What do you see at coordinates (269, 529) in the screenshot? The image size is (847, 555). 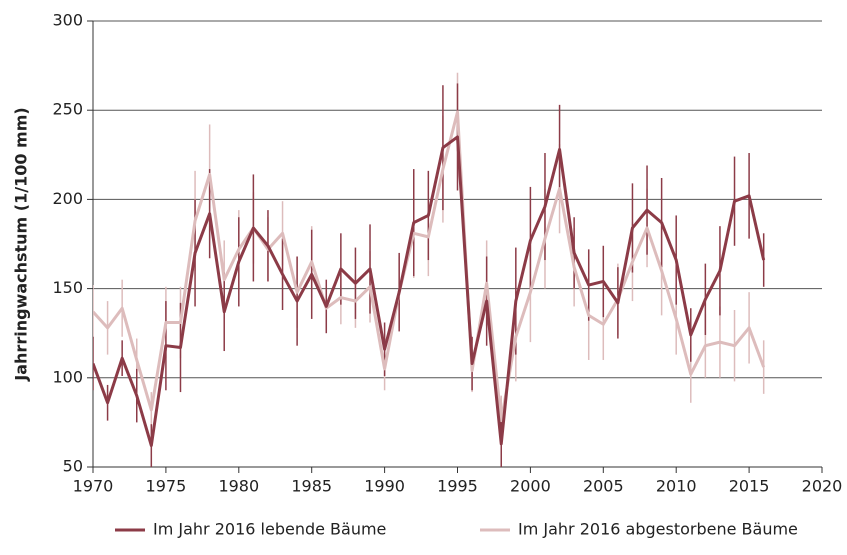 I see `legend-label: Im Jahr 2016 lebende Bäume` at bounding box center [269, 529].